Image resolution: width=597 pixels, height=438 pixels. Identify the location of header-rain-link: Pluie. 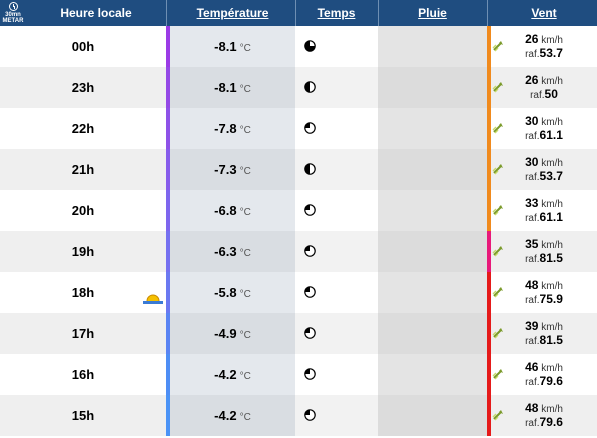
(432, 13).